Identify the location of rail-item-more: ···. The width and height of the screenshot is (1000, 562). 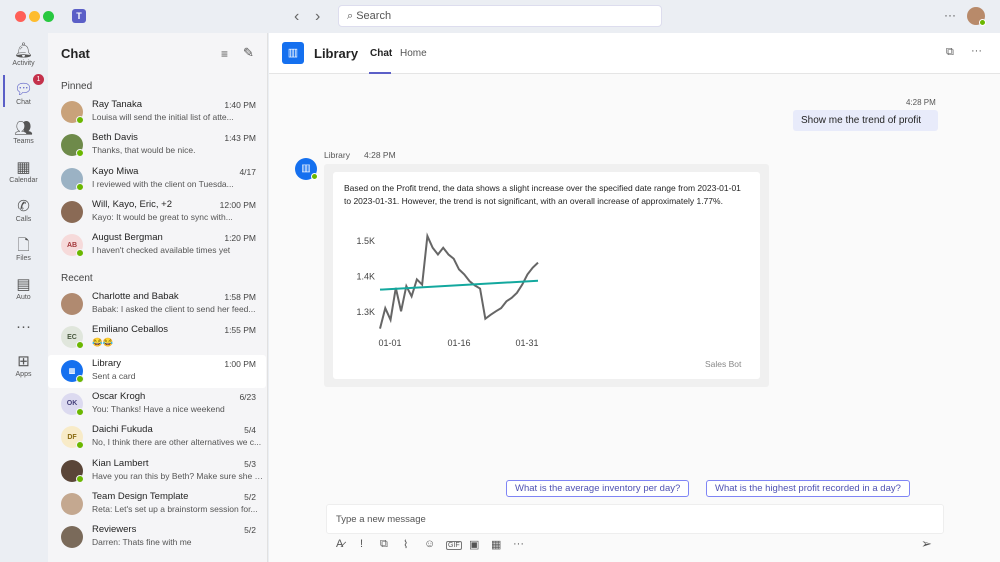
(23, 327).